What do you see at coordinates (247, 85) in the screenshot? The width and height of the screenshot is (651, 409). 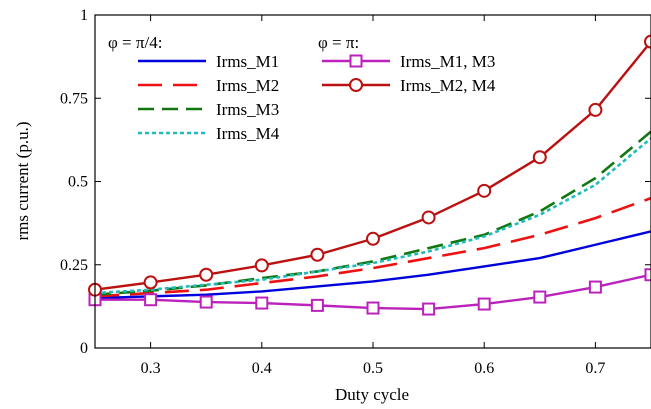 I see `legend-entry-label: Irms_M2` at bounding box center [247, 85].